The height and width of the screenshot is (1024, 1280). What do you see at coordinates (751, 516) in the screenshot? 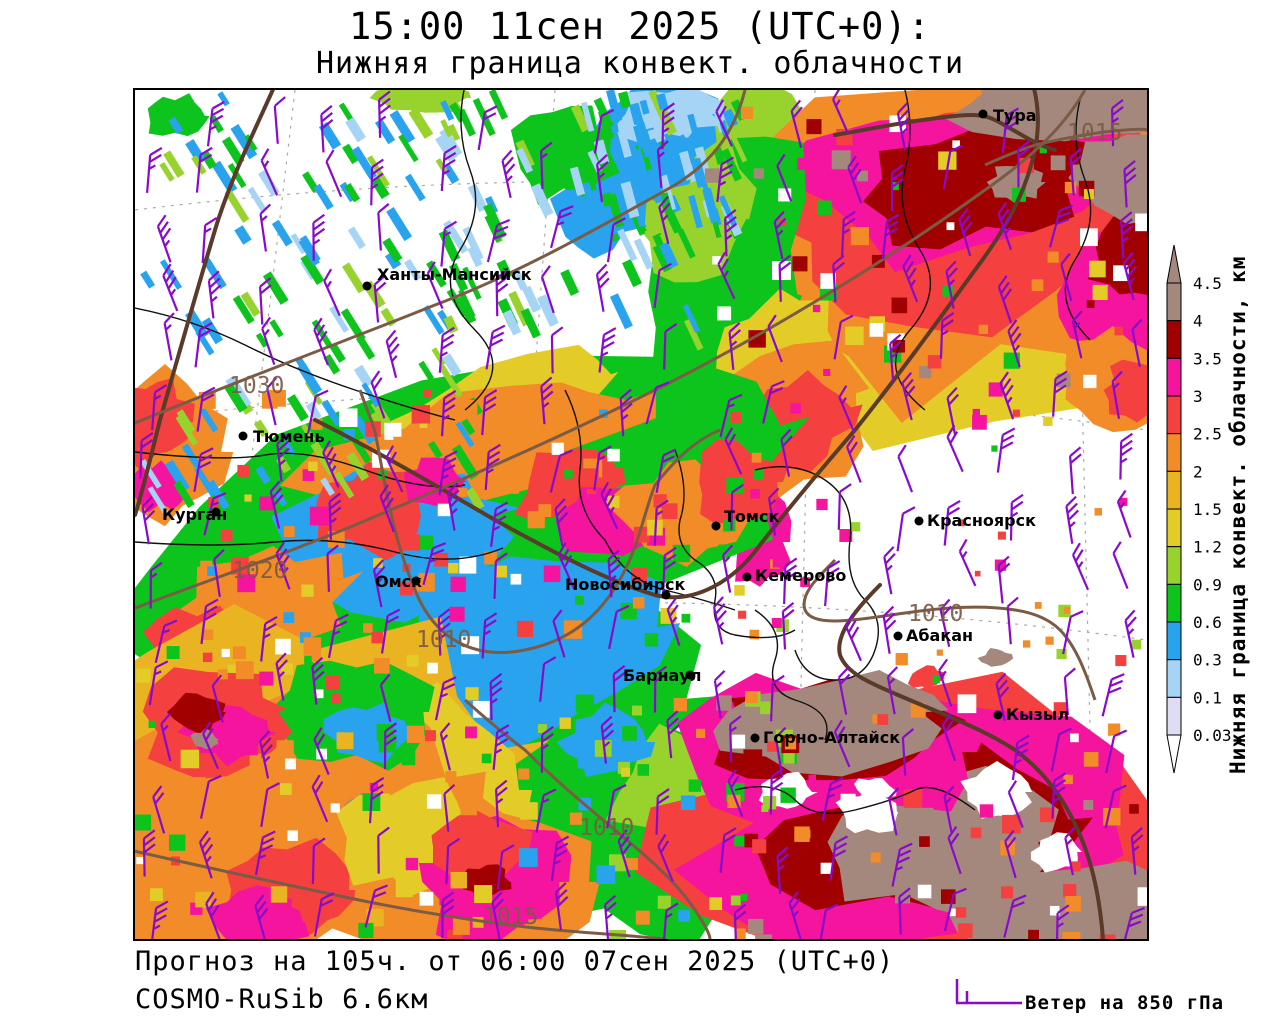
I see `city-label: Томск` at bounding box center [751, 516].